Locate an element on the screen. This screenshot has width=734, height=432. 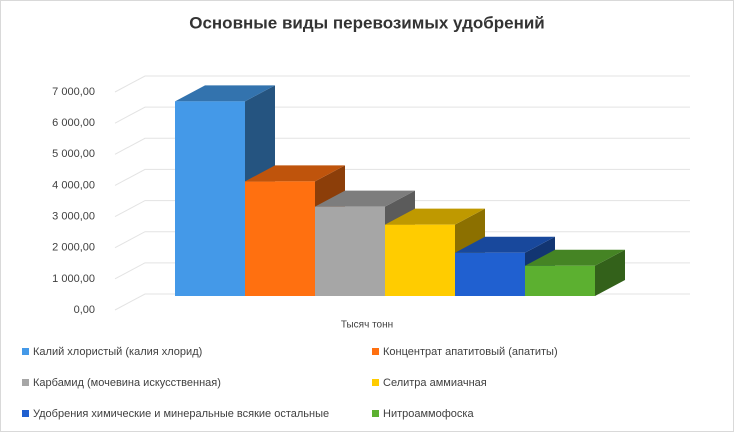
y-tick-label: 7 000,00 is located at coordinates (73, 92).